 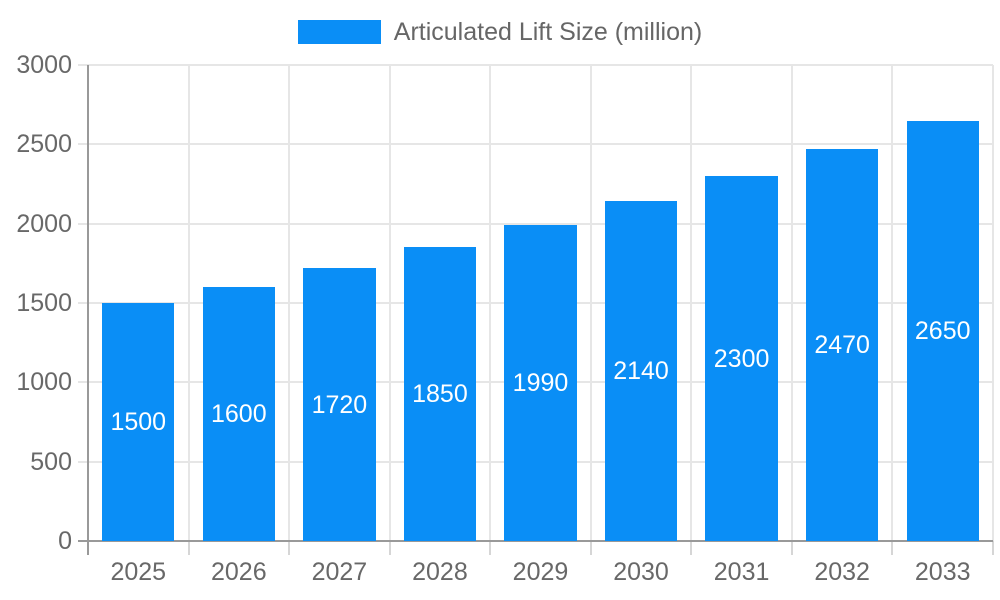 I want to click on legend-swatch-icon, so click(x=339, y=32).